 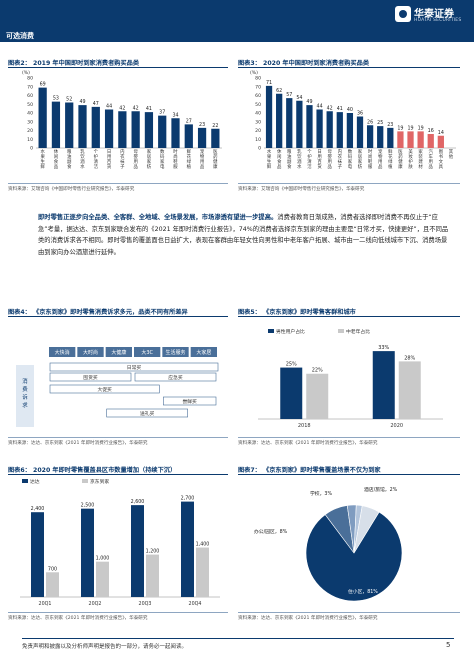 I want to click on bar-value-label: 44, so click(x=109, y=107).